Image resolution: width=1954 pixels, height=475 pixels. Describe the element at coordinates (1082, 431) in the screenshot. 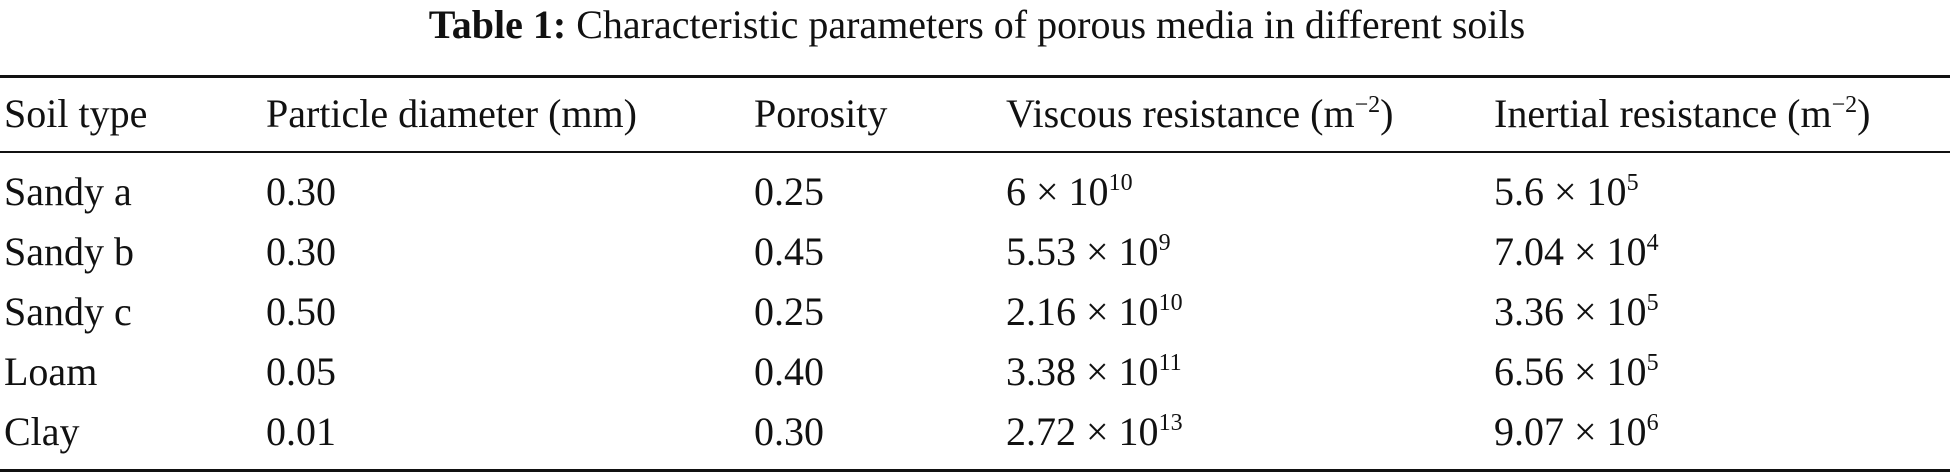

I see `cell-viscous-mantissa: 2.72 × 10` at that location.